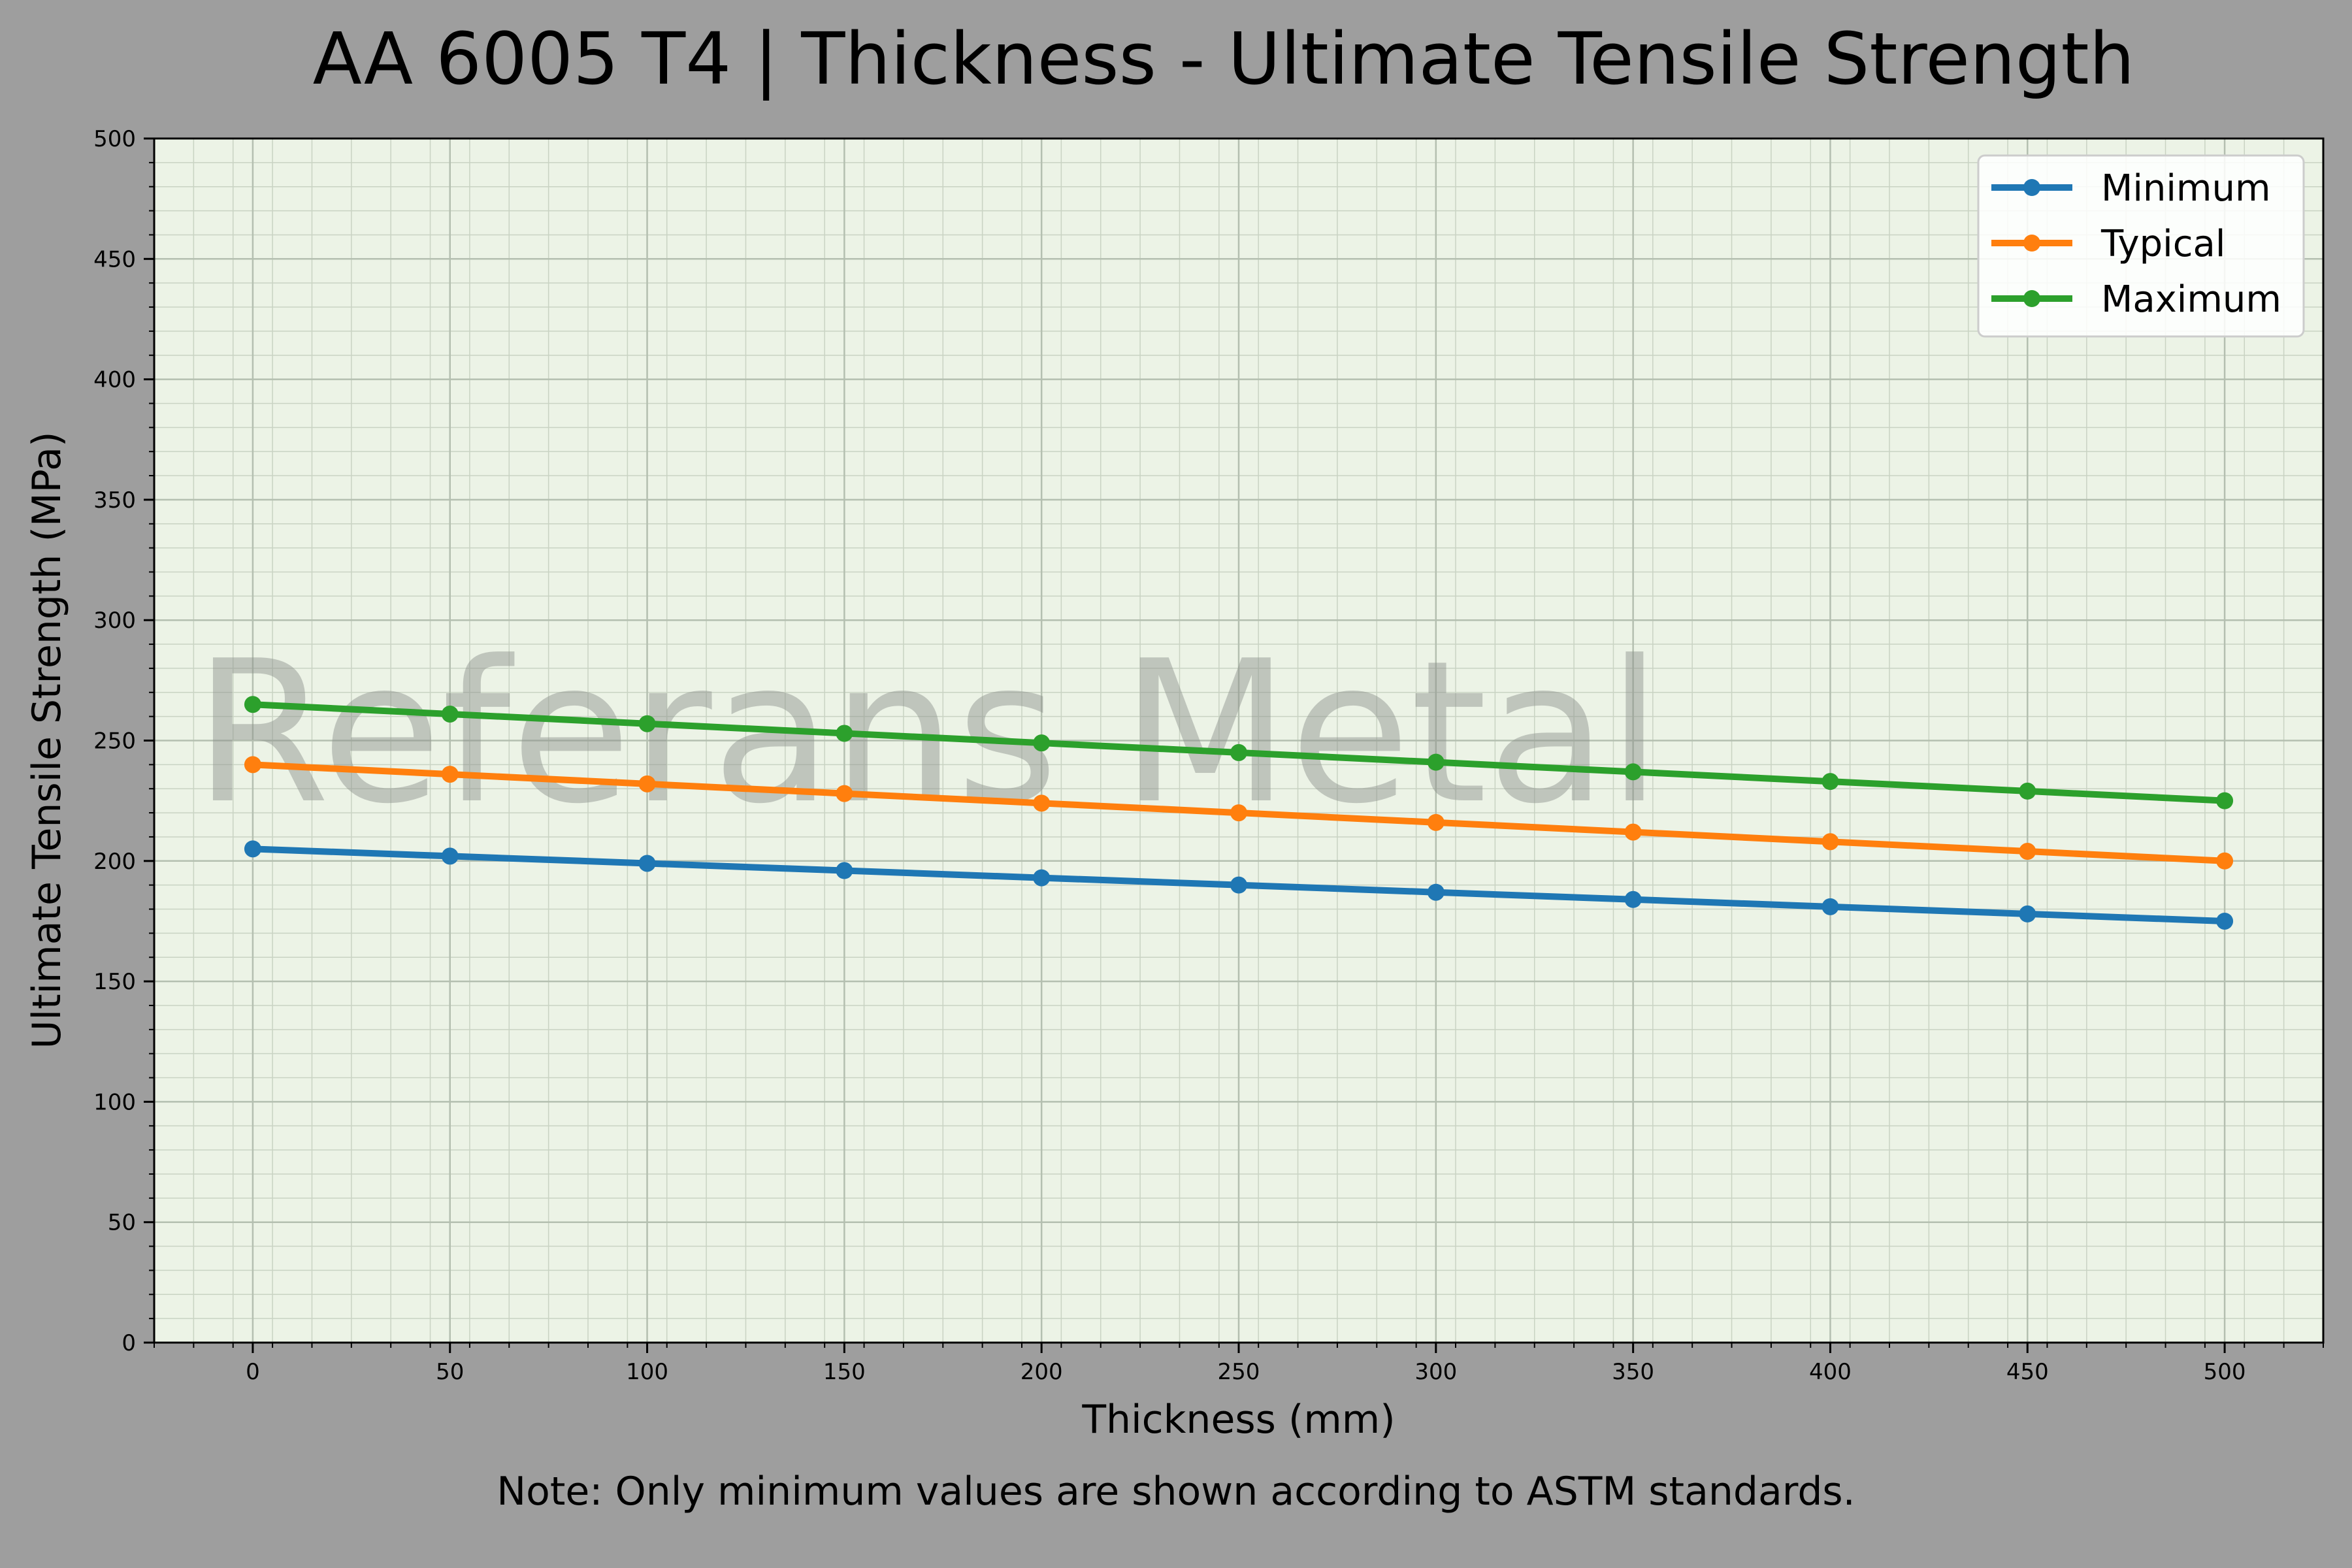 The image size is (2352, 1568). I want to click on legend: Minimum Typical Maximum, so click(2141, 246).